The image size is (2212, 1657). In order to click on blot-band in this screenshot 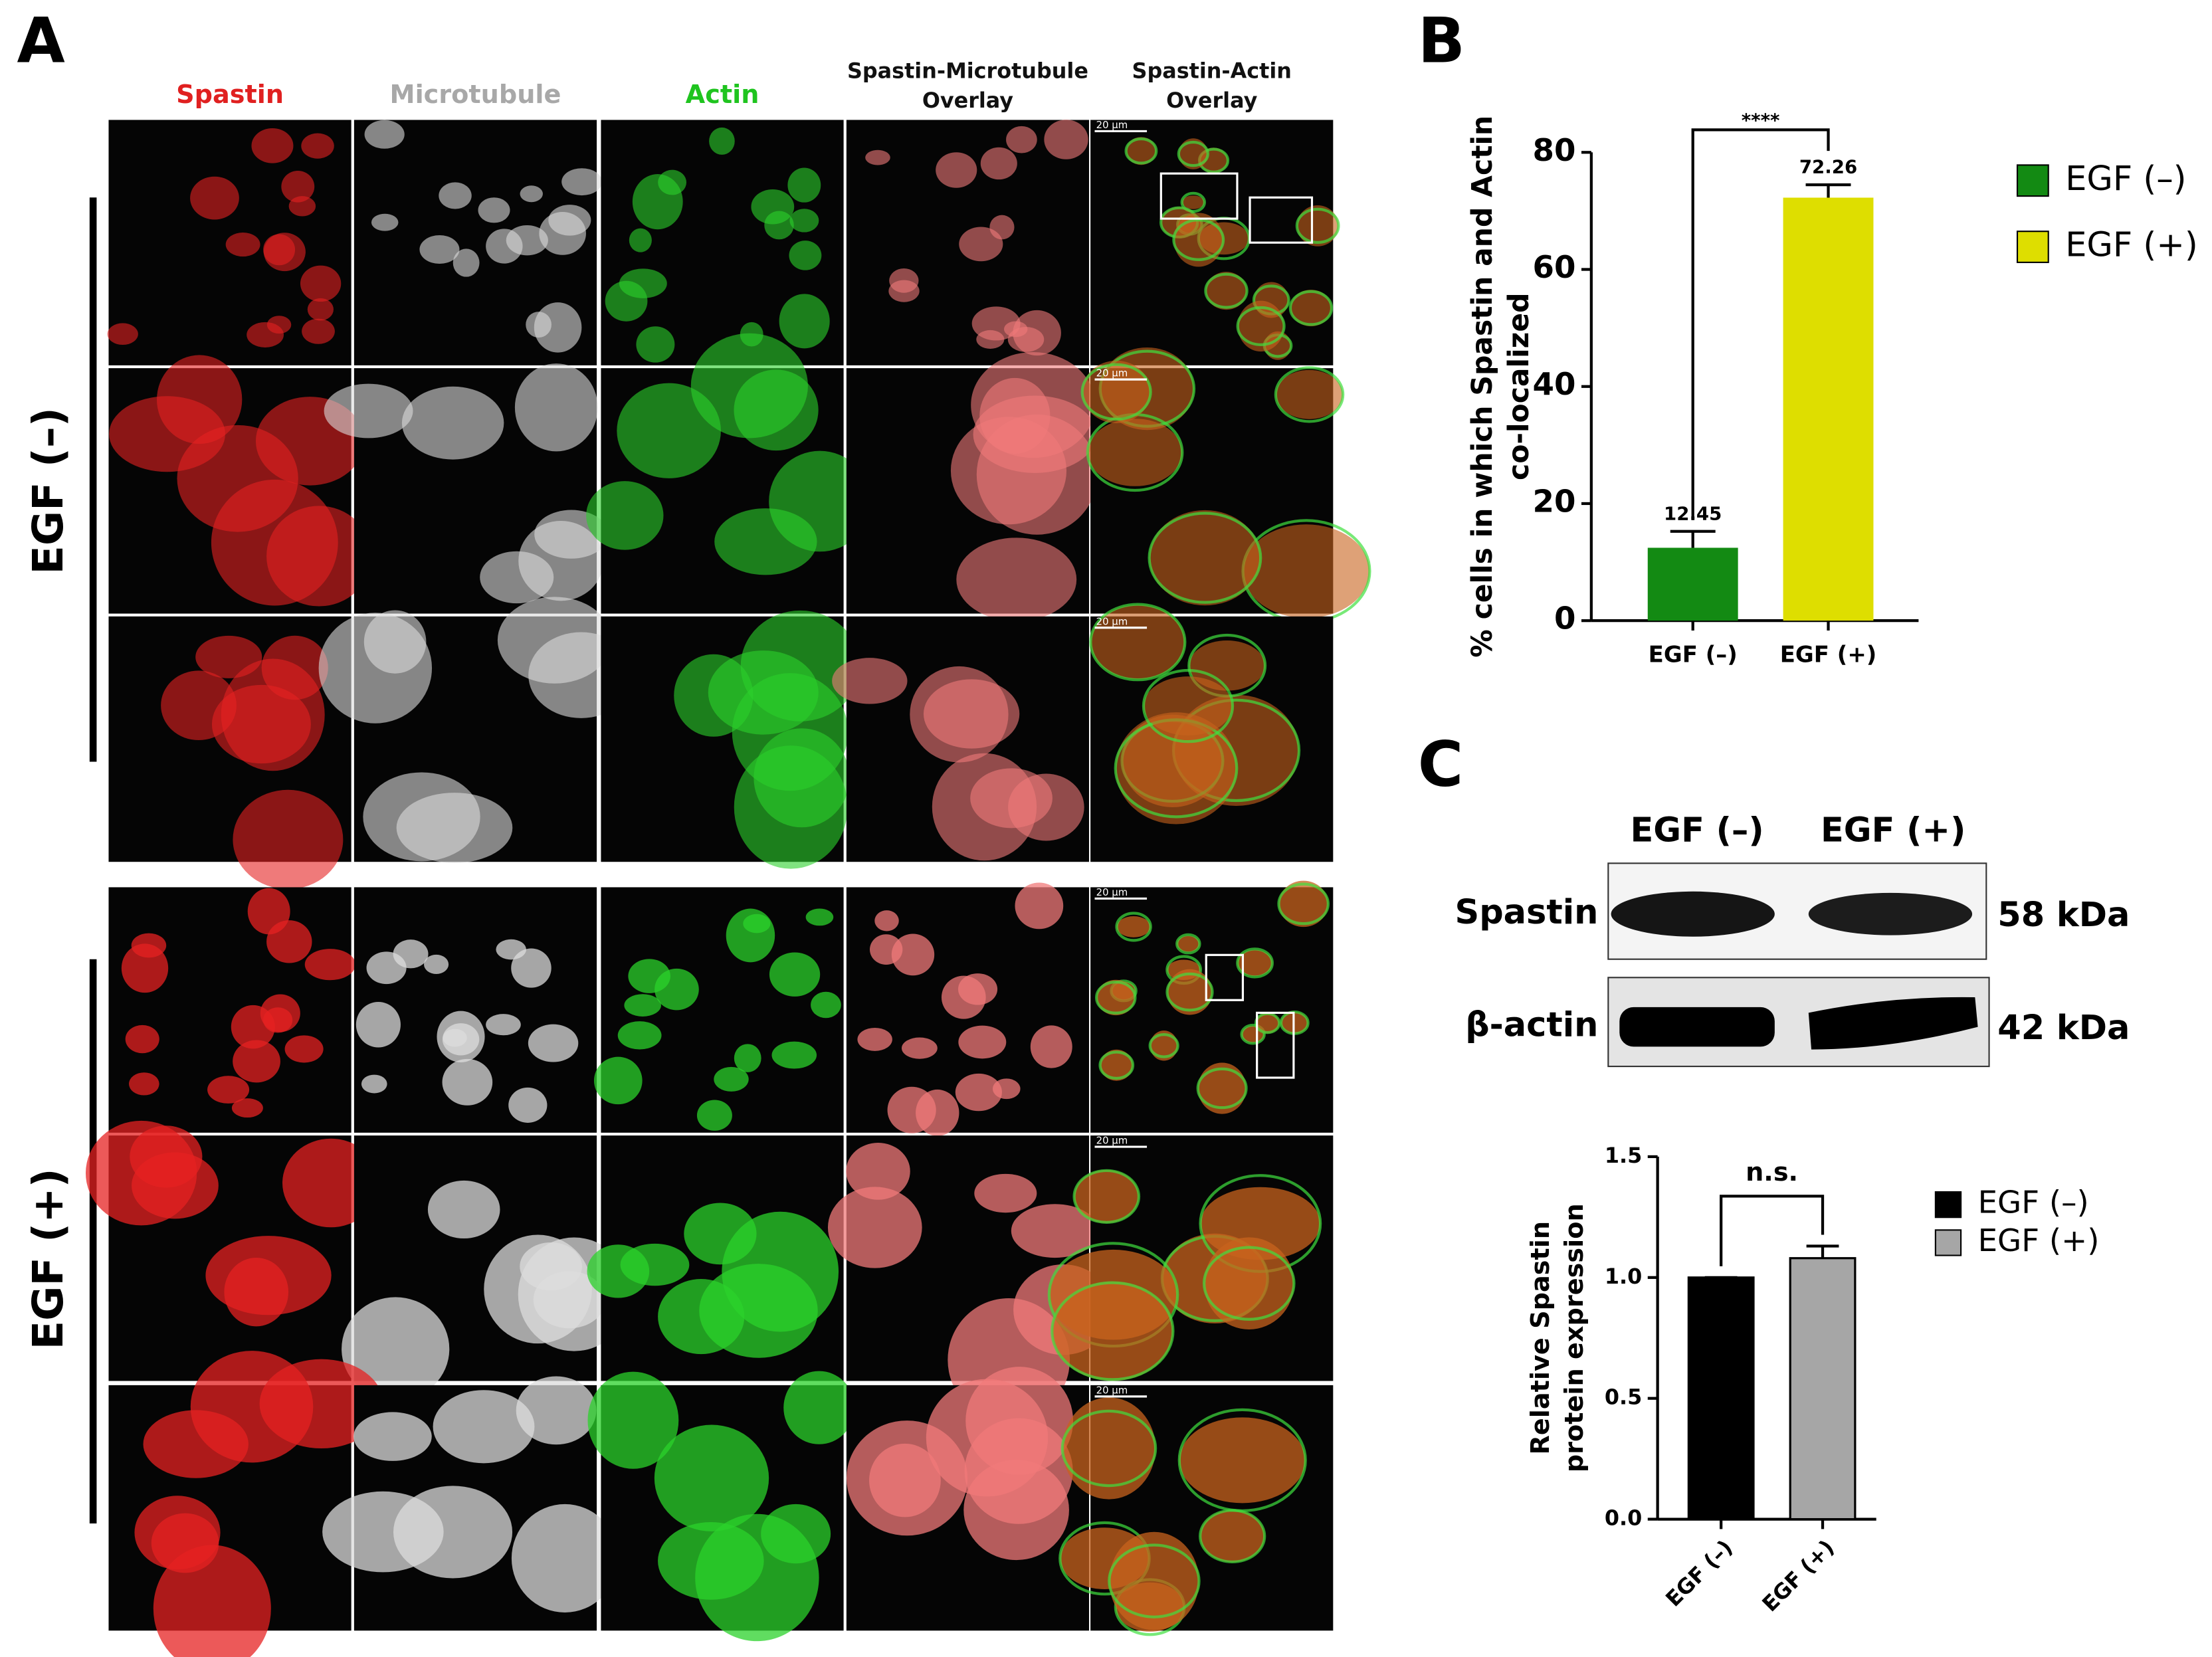, I will do `click(1693, 914)`.